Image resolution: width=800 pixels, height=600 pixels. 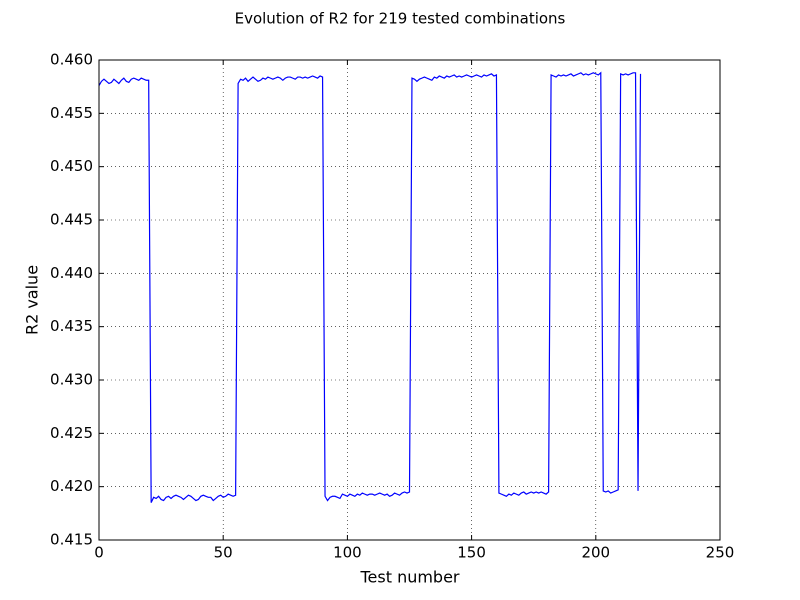 I want to click on y-tick-label: 0.420, so click(x=71, y=486).